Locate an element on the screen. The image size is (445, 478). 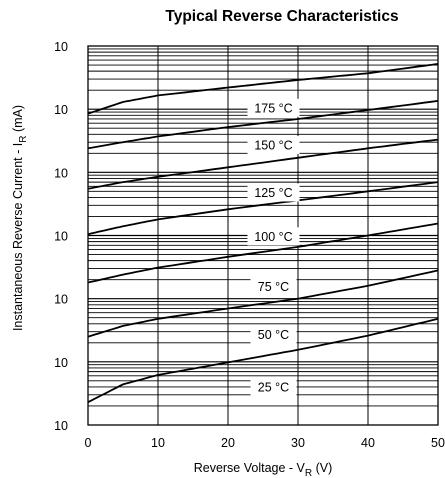
y-axis-label-main: Instantaneous Reverse Current - I is located at coordinates (18, 237).